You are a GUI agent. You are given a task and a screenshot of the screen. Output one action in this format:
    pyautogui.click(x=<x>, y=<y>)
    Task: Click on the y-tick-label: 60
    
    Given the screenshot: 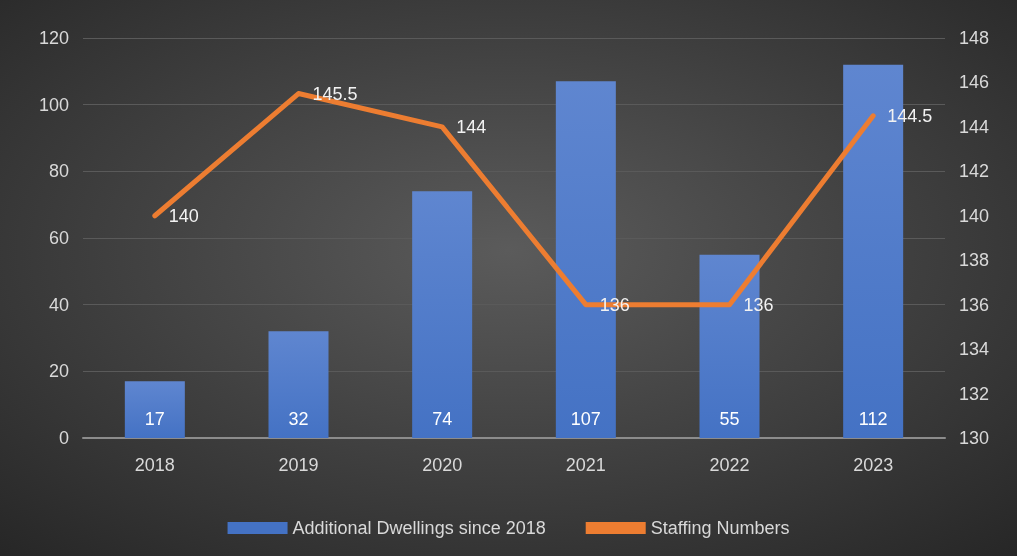 What is the action you would take?
    pyautogui.click(x=58, y=238)
    